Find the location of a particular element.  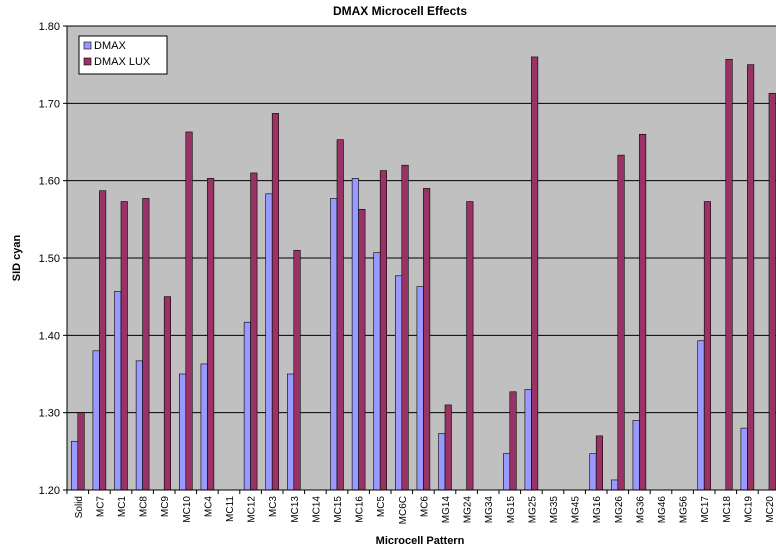

x-tick-label: MC11 is located at coordinates (230, 509).